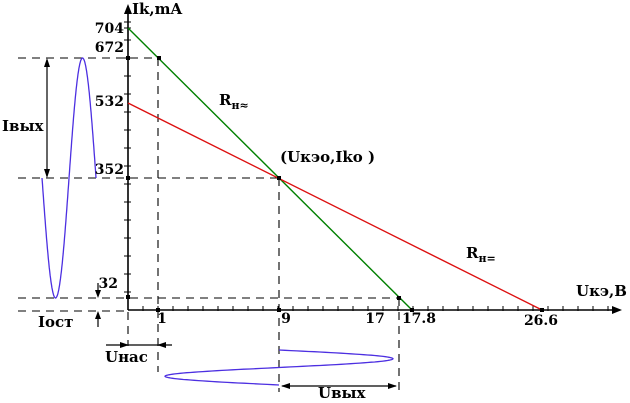 Image resolution: width=630 pixels, height=403 pixels. I want to click on residual-current-label: Iост, so click(56, 322).